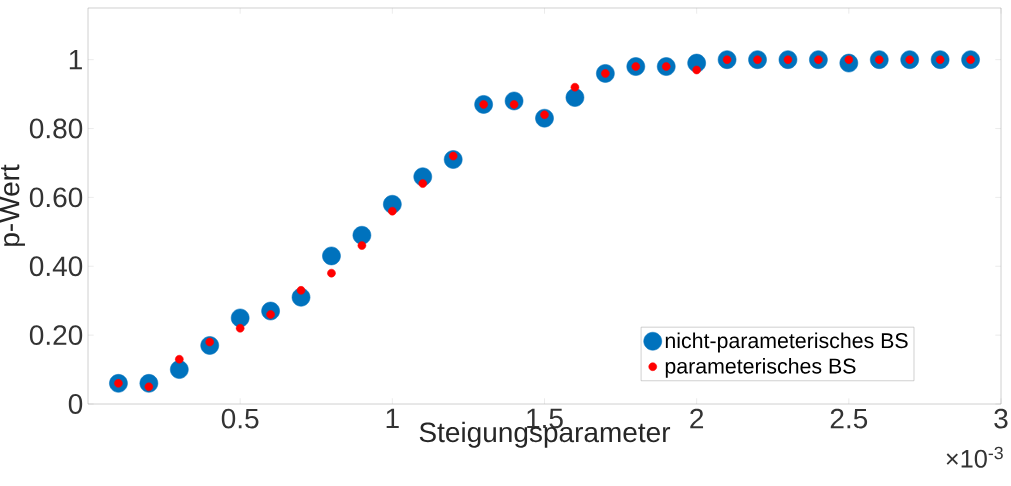 The image size is (1011, 486). What do you see at coordinates (75, 60) in the screenshot?
I see `y-tick-label: 1` at bounding box center [75, 60].